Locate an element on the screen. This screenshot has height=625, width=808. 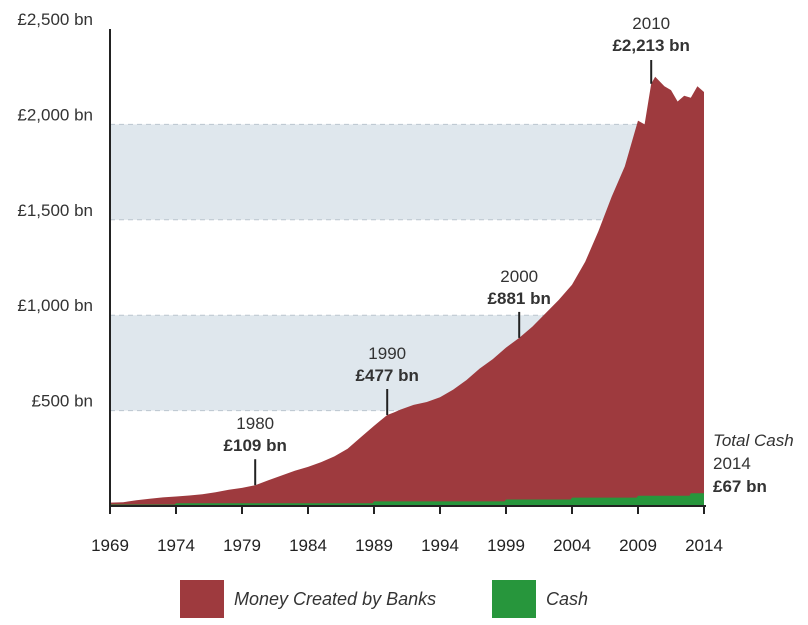
annotation-value: £2,213 bn is located at coordinates (651, 45).